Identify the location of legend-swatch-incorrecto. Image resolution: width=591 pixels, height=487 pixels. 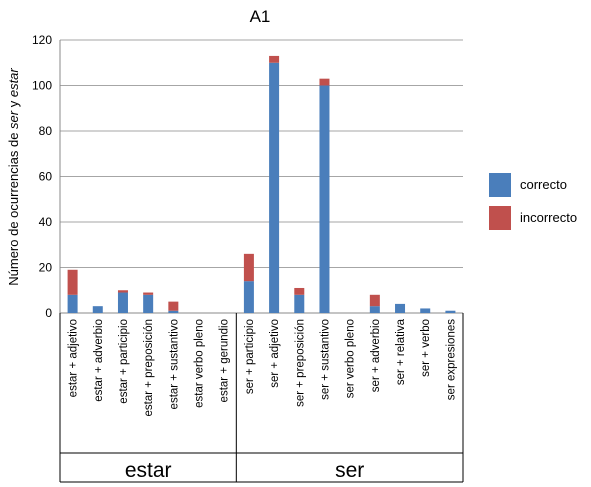
(500, 218).